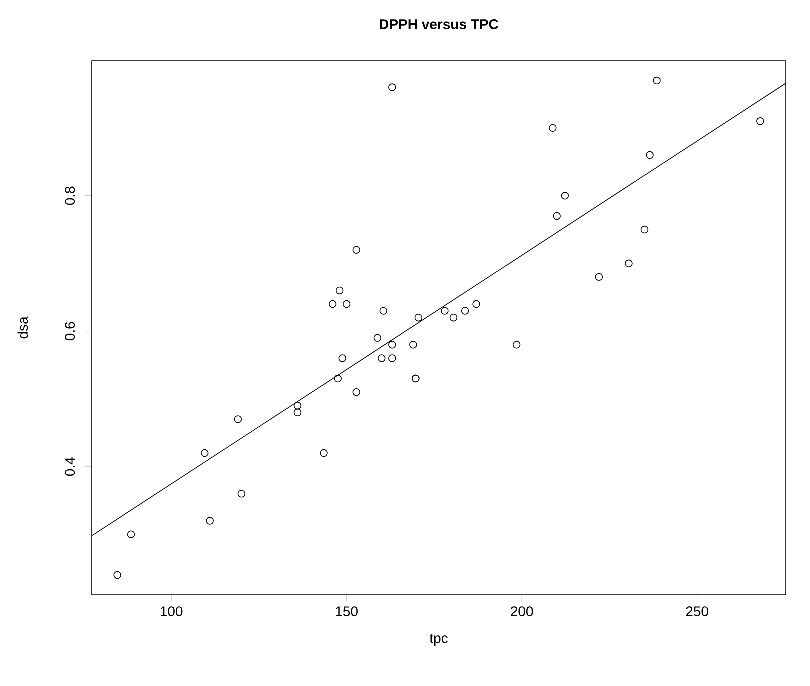 The height and width of the screenshot is (686, 810). I want to click on y-tick-label: 0.8, so click(70, 196).